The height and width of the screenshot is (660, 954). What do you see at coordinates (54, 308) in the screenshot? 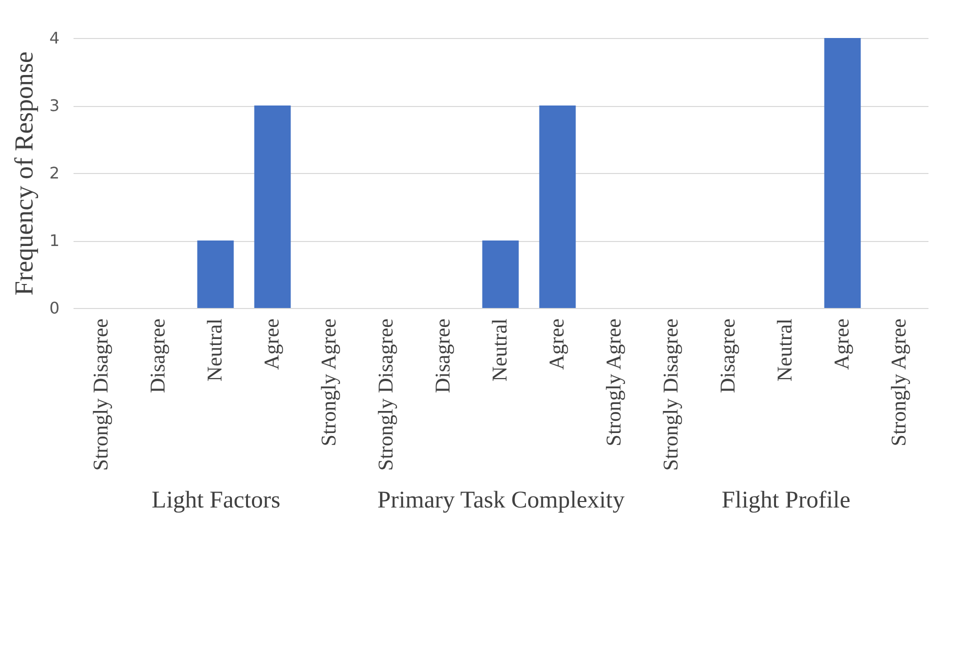
I see `y-tick-label: 0` at bounding box center [54, 308].